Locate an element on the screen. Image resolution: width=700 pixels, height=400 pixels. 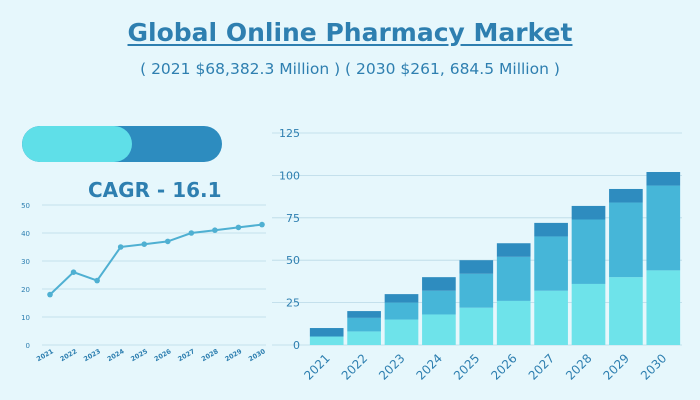
y-tick-label: 100 is located at coordinates (289, 175).